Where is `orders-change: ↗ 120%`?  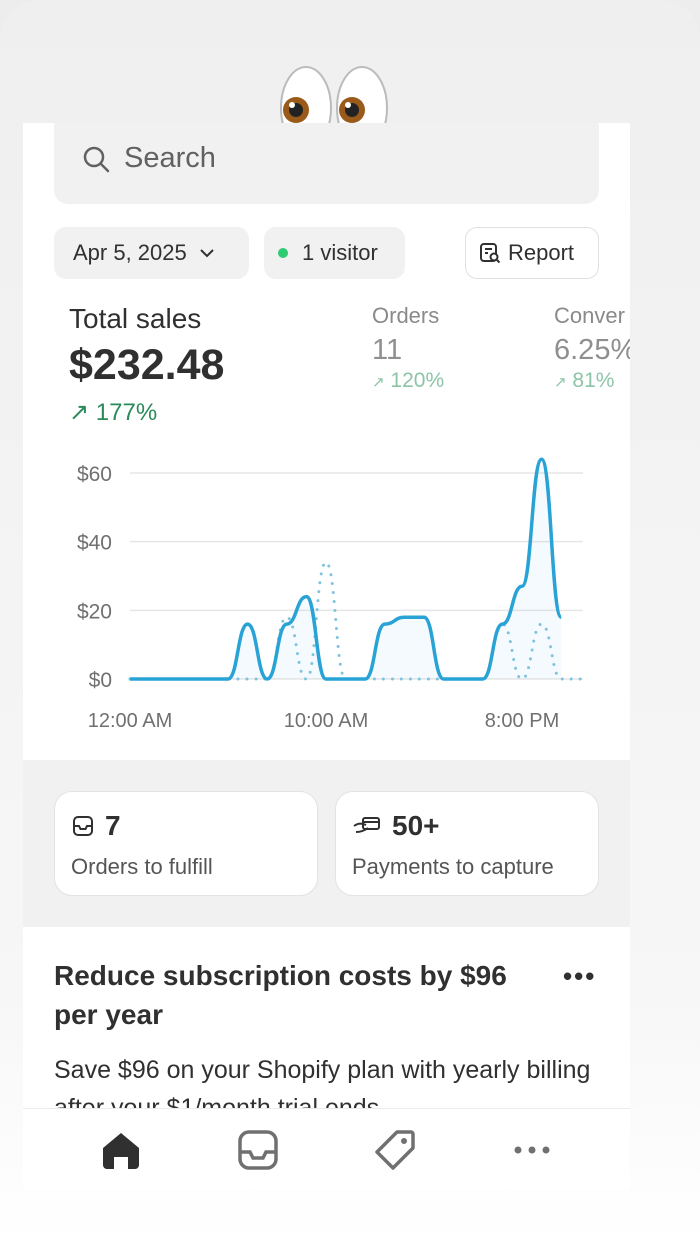 orders-change: ↗ 120% is located at coordinates (408, 381).